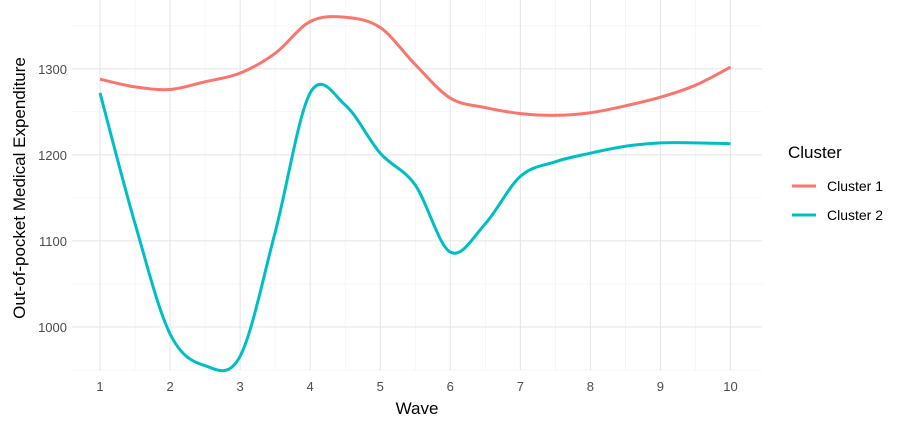  What do you see at coordinates (99, 386) in the screenshot?
I see `x-tick-label: 1` at bounding box center [99, 386].